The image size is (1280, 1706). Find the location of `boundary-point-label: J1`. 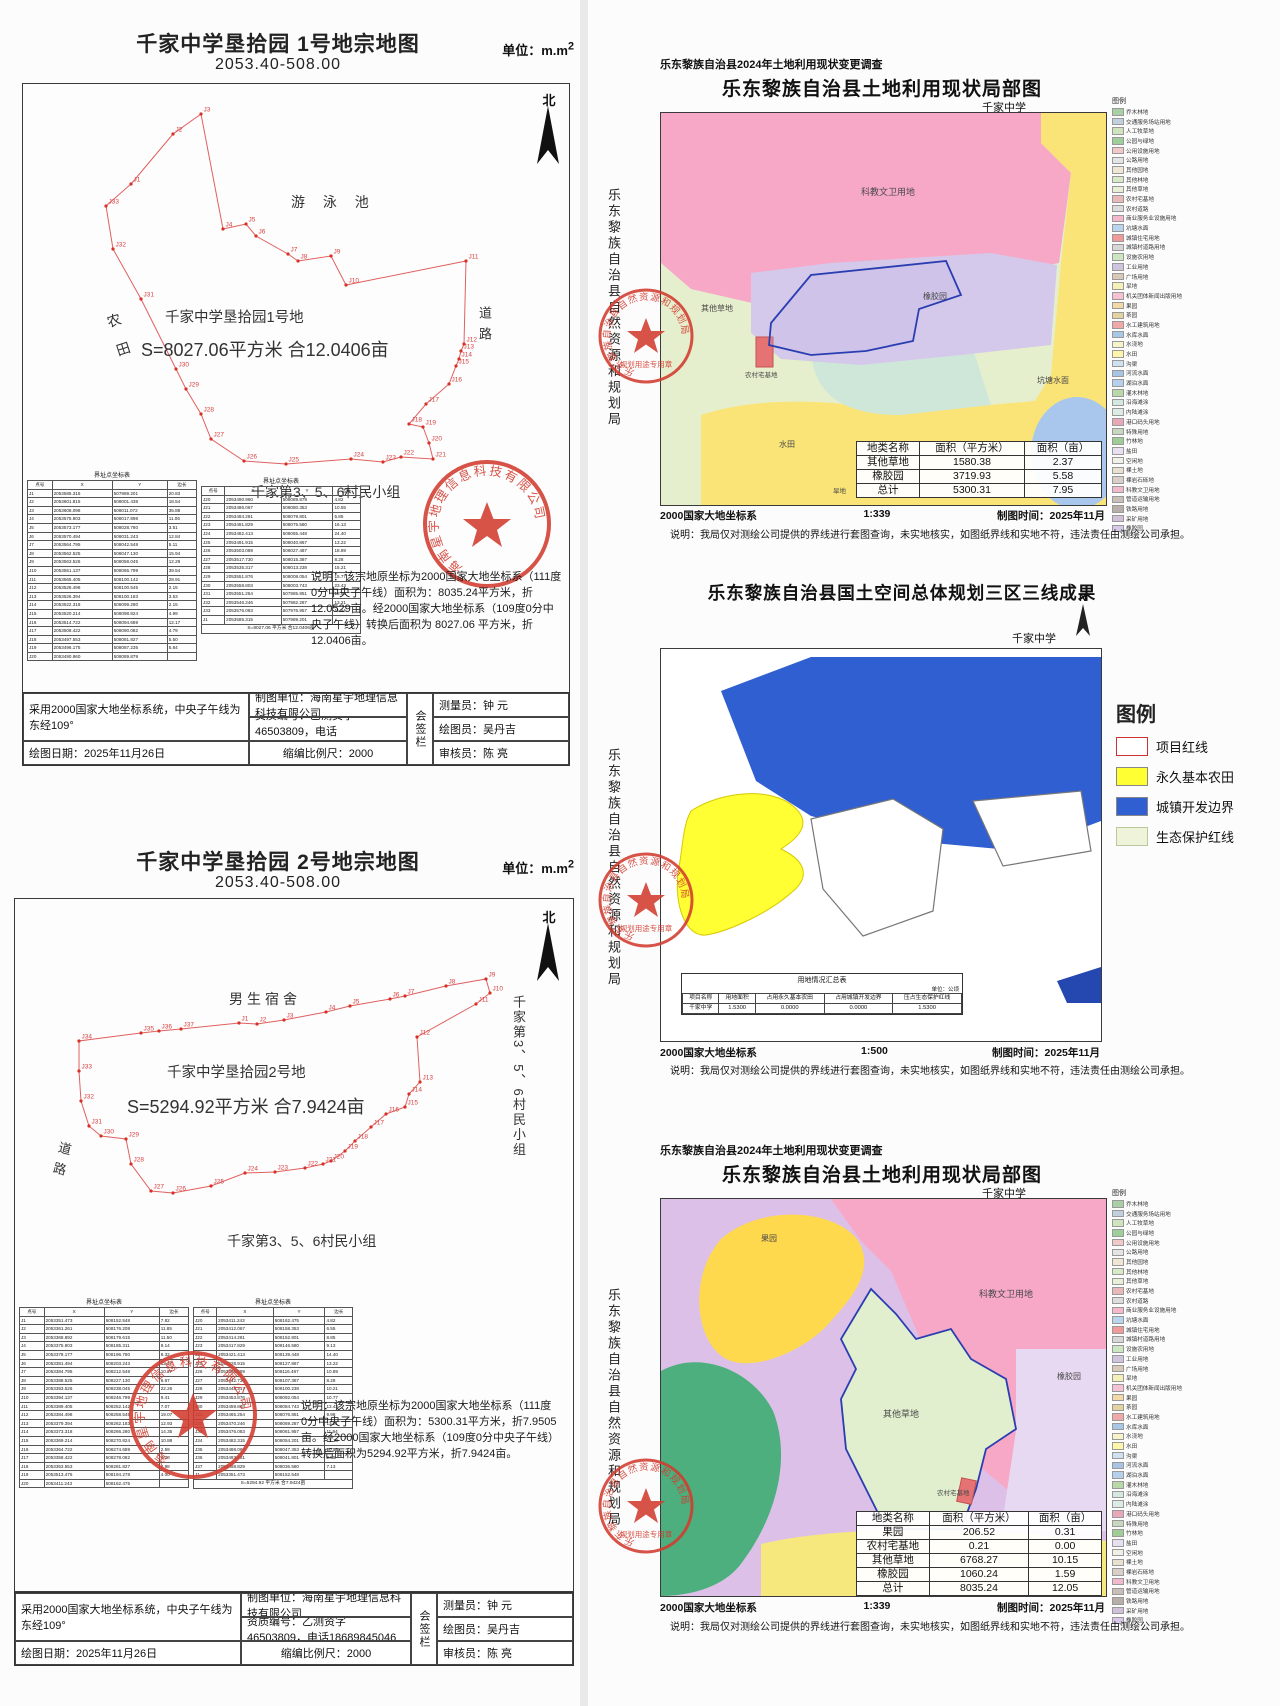

boundary-point-label: J1 is located at coordinates (245, 1019).